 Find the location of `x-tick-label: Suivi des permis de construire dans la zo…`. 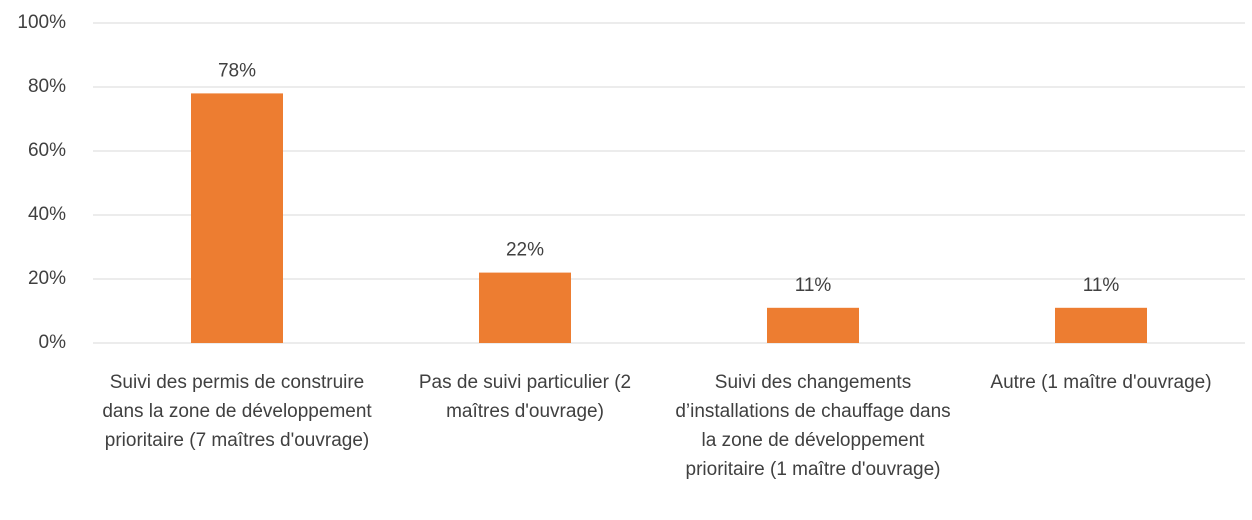

x-tick-label: Suivi des permis de construire dans la zo… is located at coordinates (237, 411).